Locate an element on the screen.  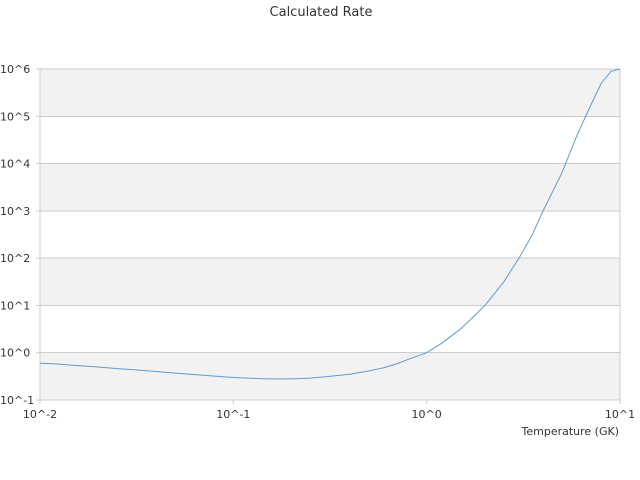
y-tick-label: 10^-1 is located at coordinates (17, 400).